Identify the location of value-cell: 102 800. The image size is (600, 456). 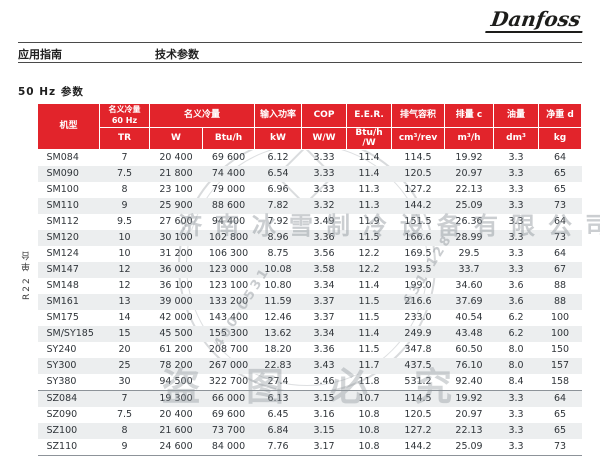
(228, 237).